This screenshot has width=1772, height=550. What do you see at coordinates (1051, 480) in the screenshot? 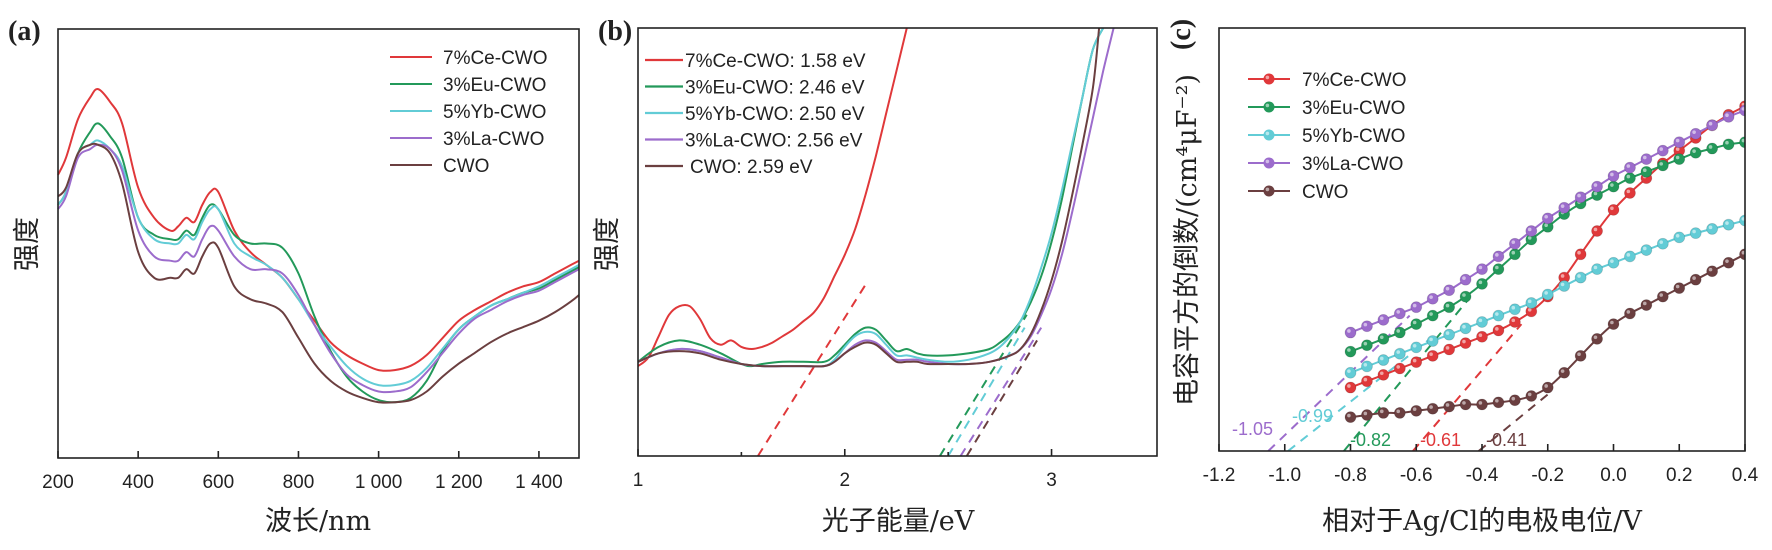
I see `panel-b-x-tick-label: 3` at bounding box center [1051, 480].